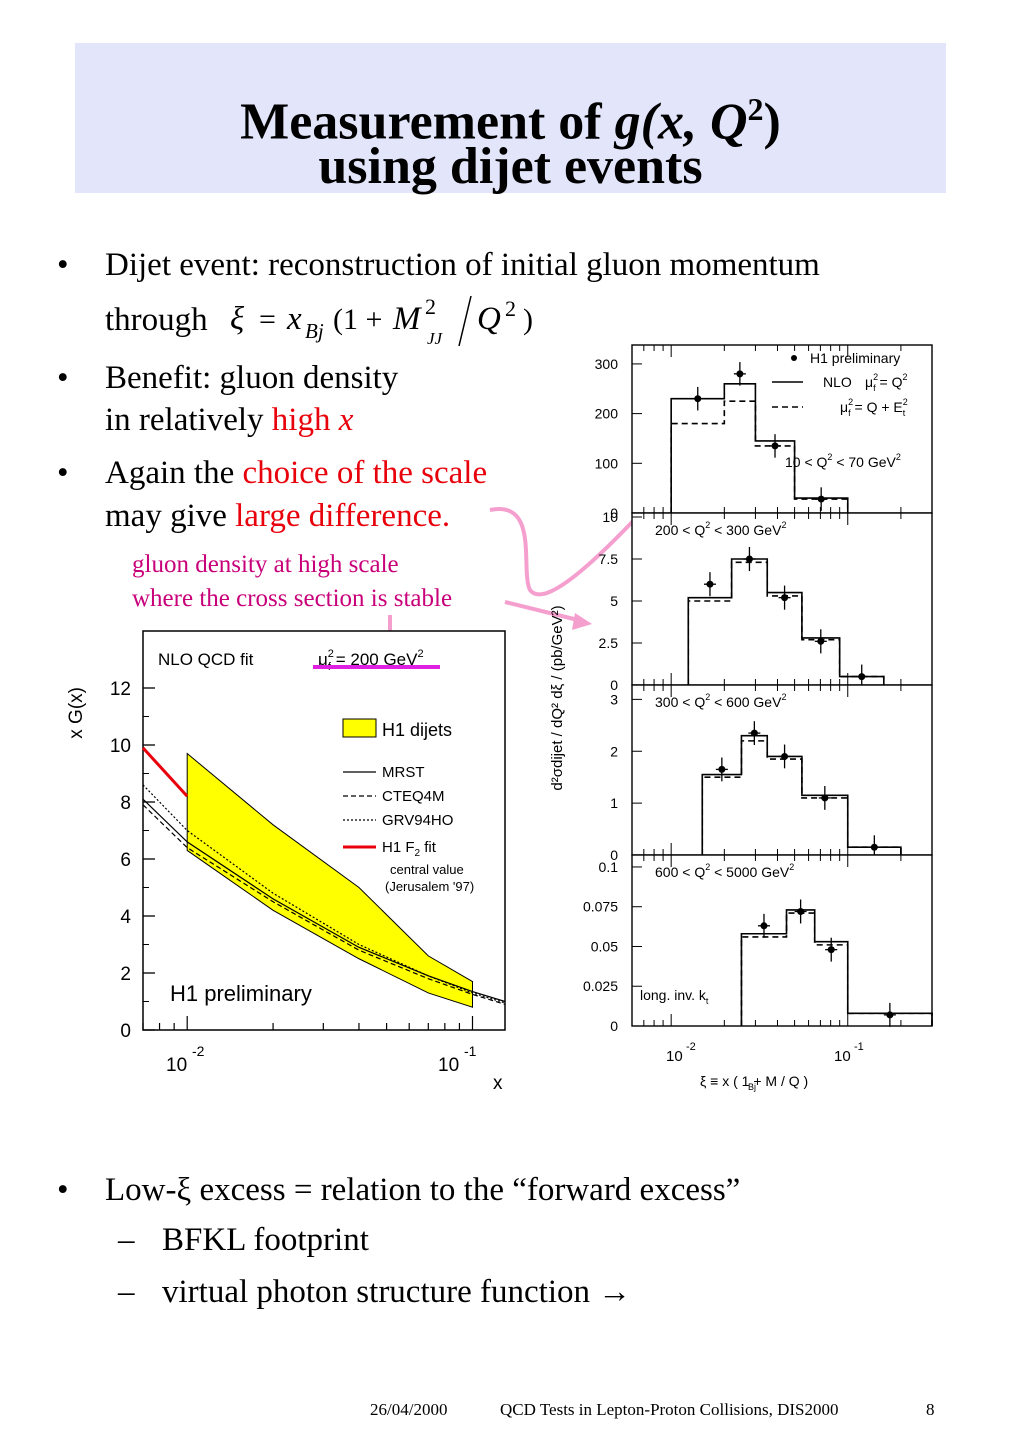  I want to click on panel-q2-label: 10 < Q2 < 70 GeV2, so click(843, 461).